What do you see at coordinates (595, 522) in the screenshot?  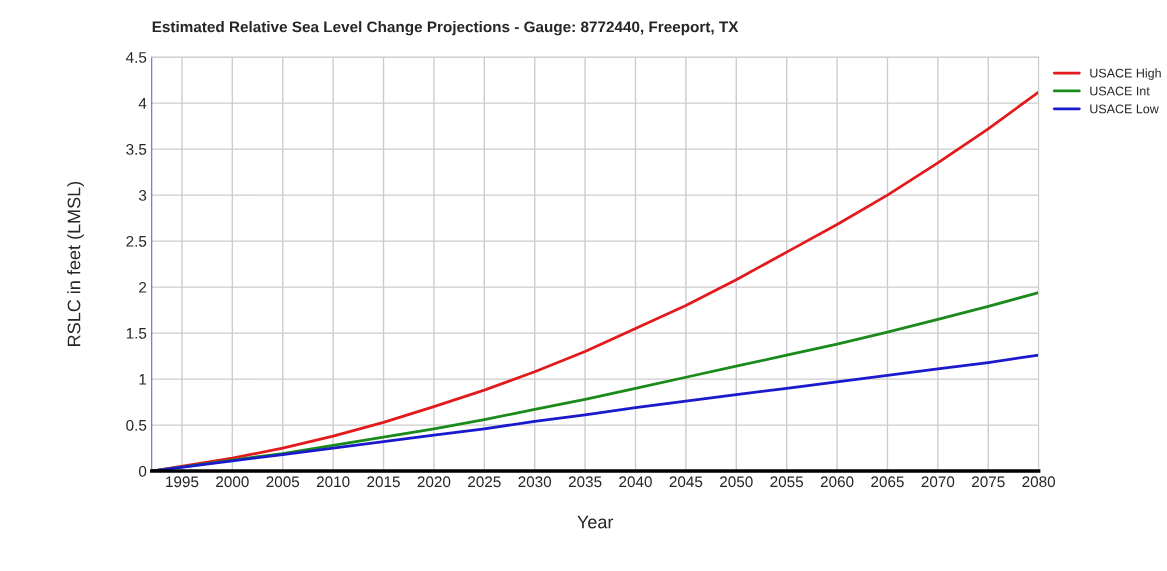 I see `x-axis-title: Year` at bounding box center [595, 522].